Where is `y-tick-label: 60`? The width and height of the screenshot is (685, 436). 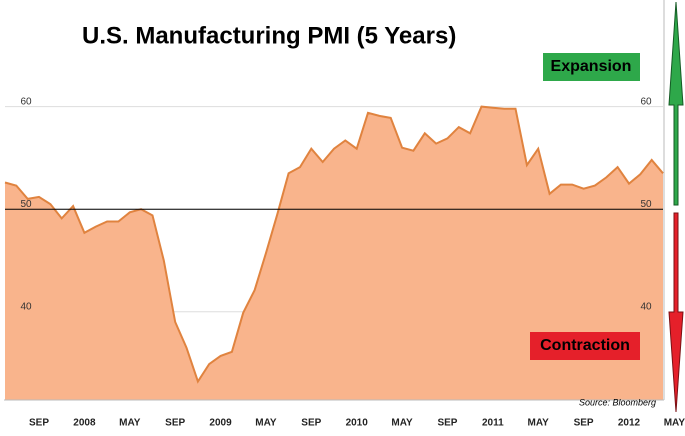
y-tick-label: 60 is located at coordinates (26, 101).